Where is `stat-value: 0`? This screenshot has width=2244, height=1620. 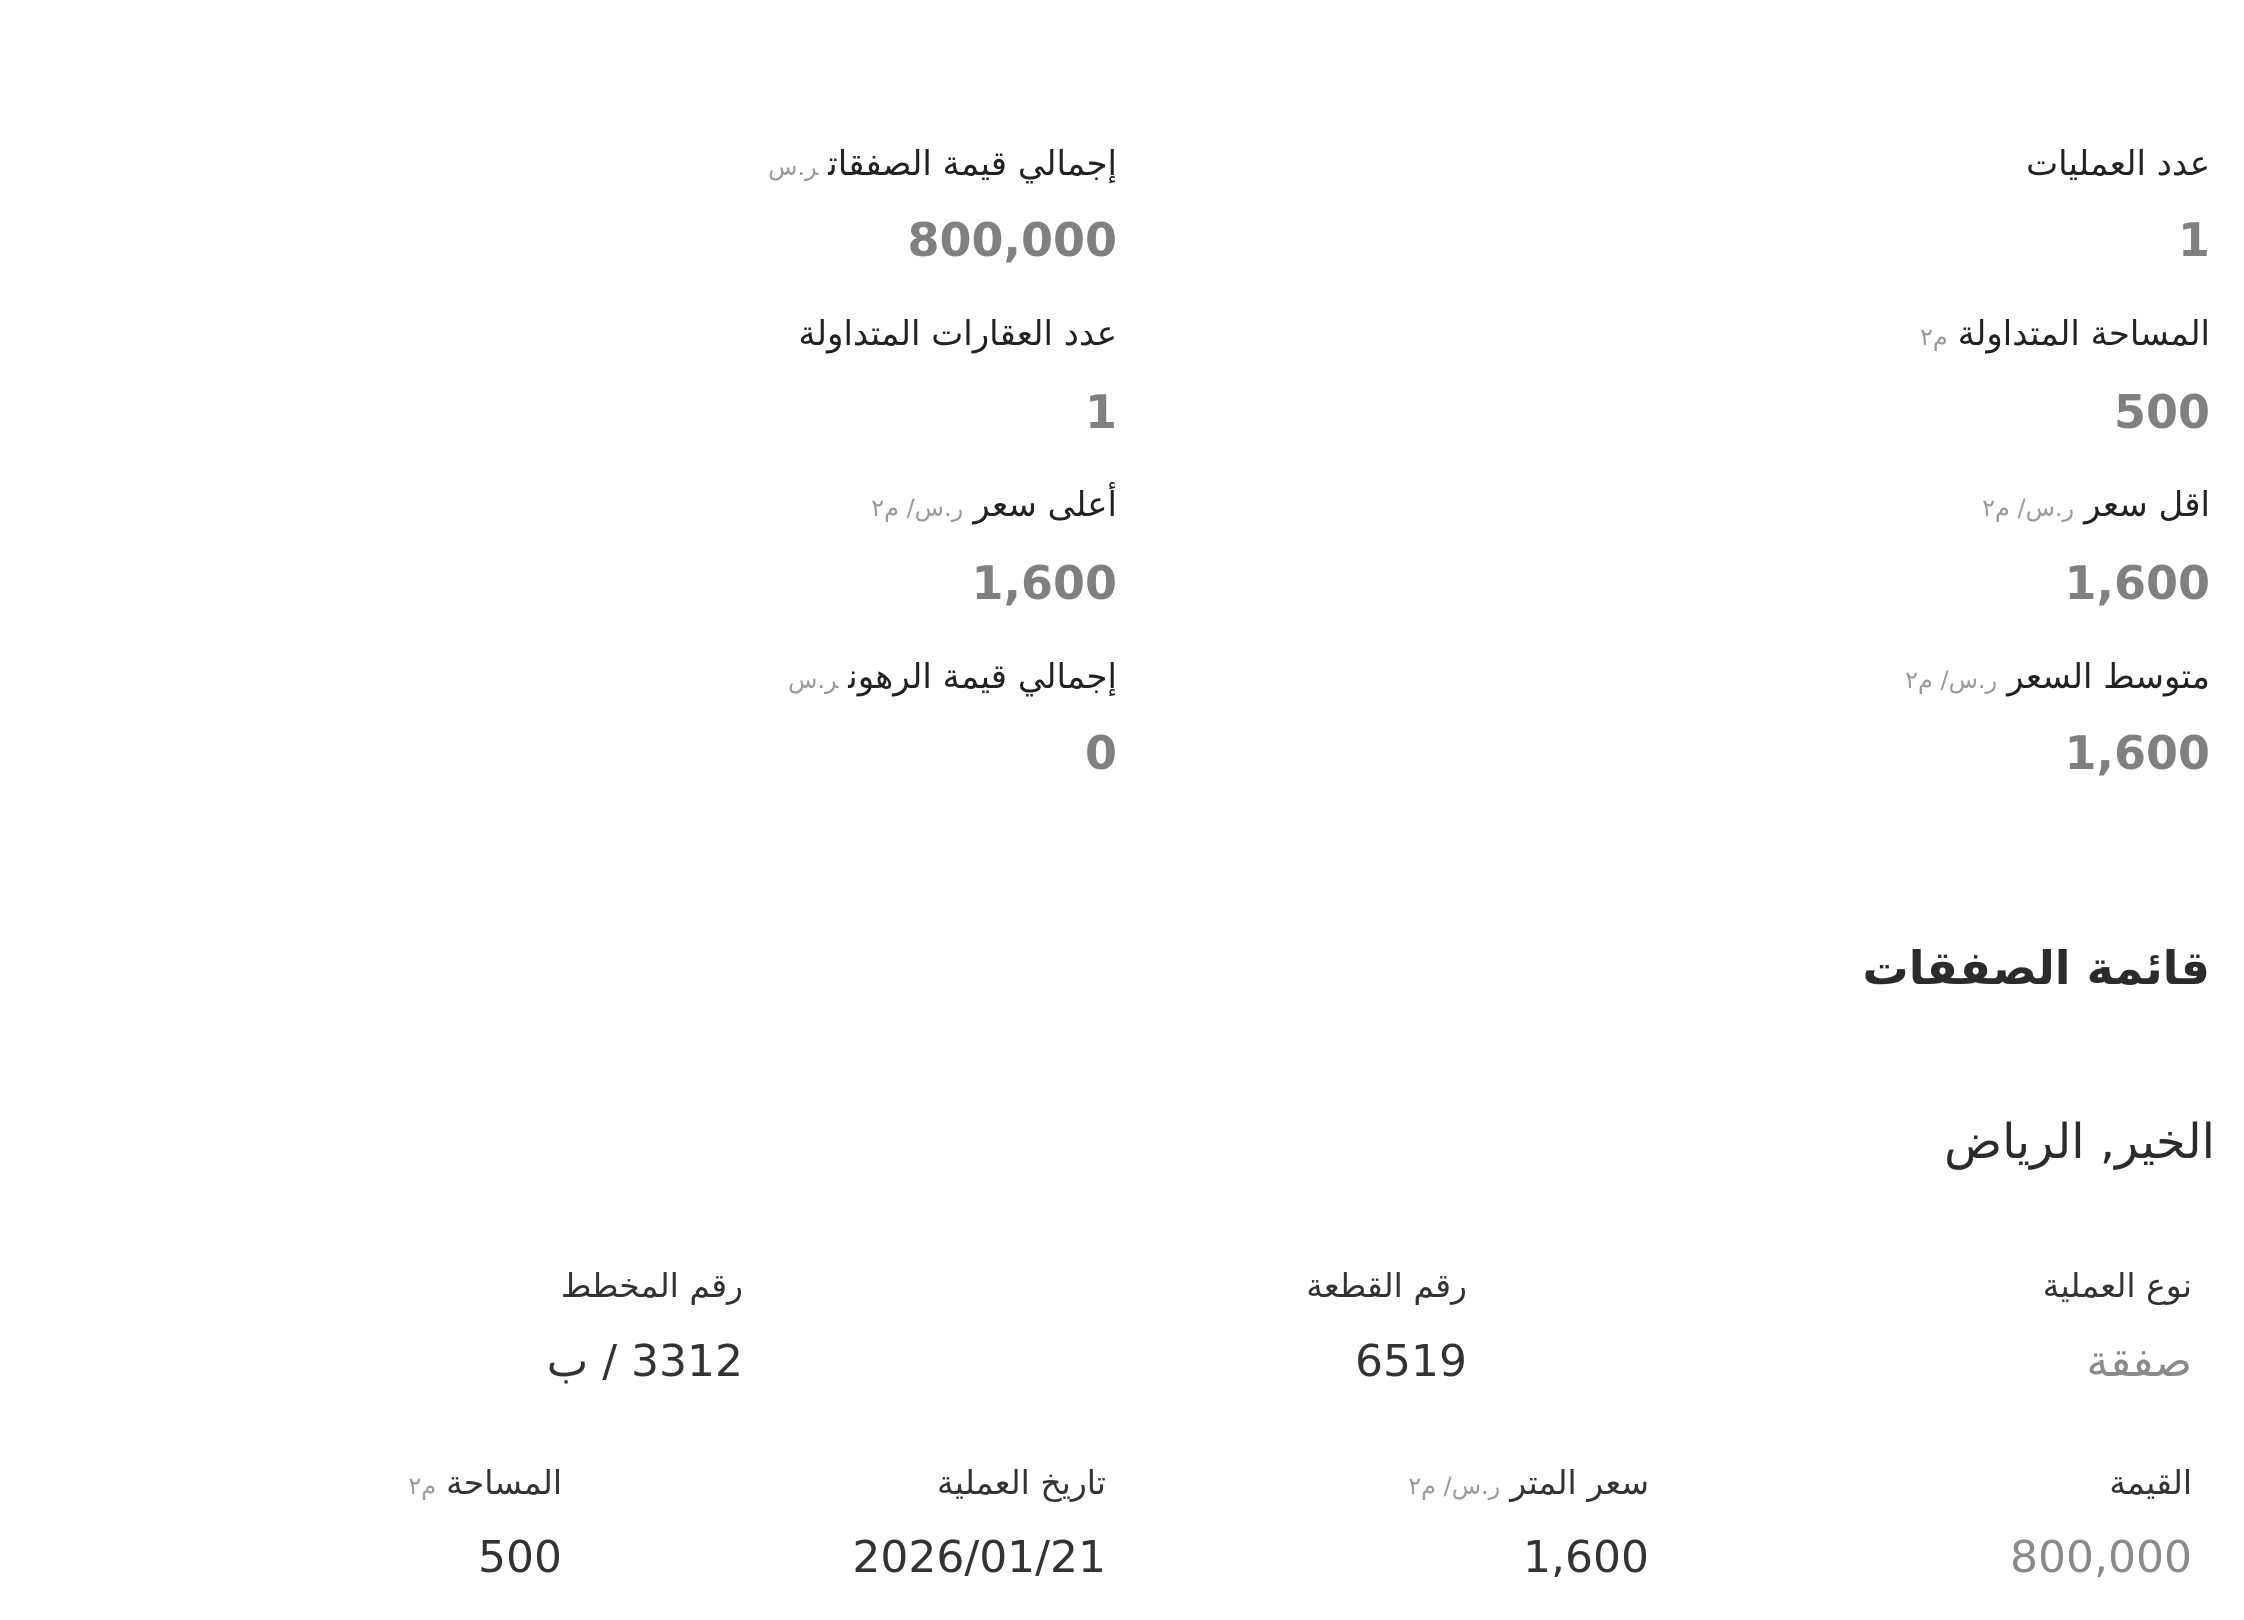 stat-value: 0 is located at coordinates (1100, 753).